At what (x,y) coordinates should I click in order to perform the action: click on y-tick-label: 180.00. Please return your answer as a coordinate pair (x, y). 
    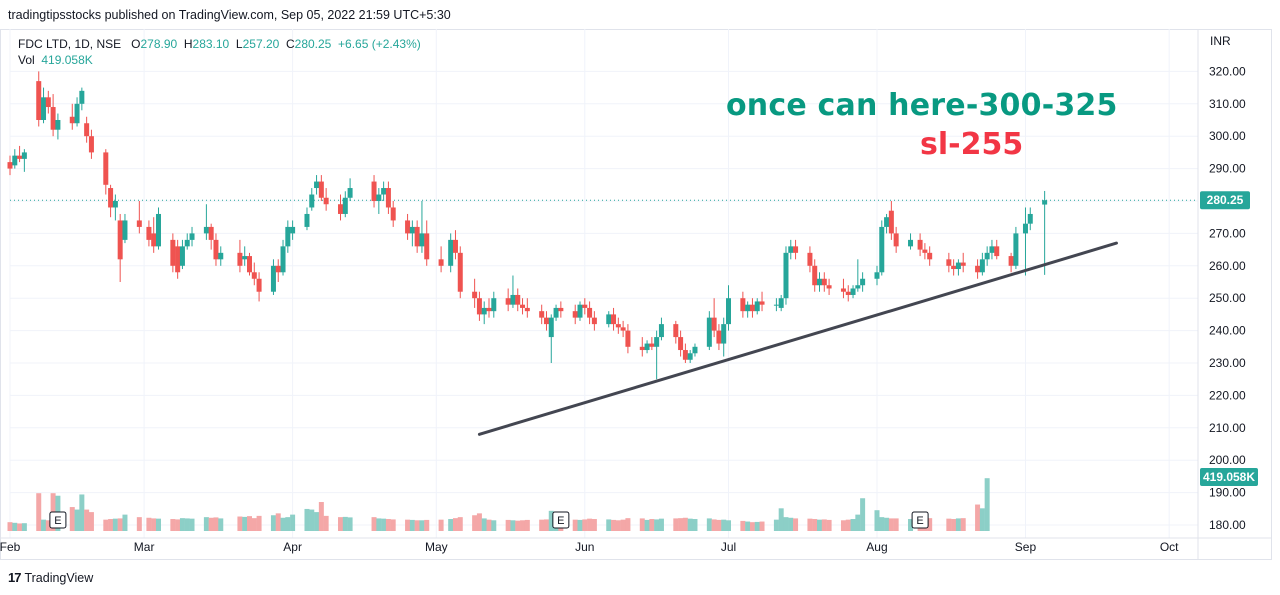
    Looking at the image, I should click on (1227, 525).